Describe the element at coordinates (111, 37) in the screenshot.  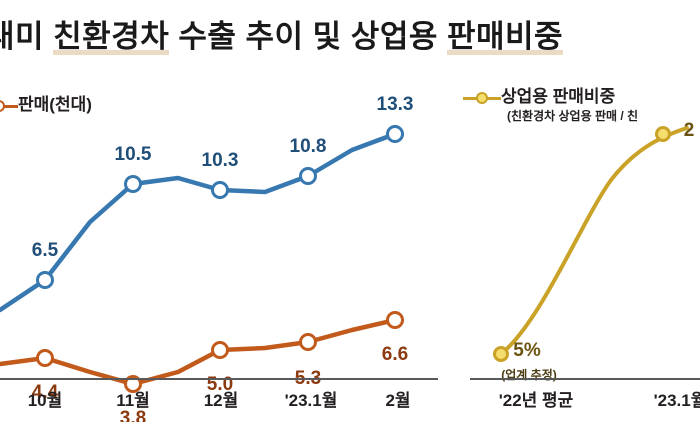
I see `title-highlight-eco-vehicle: 친환경차` at that location.